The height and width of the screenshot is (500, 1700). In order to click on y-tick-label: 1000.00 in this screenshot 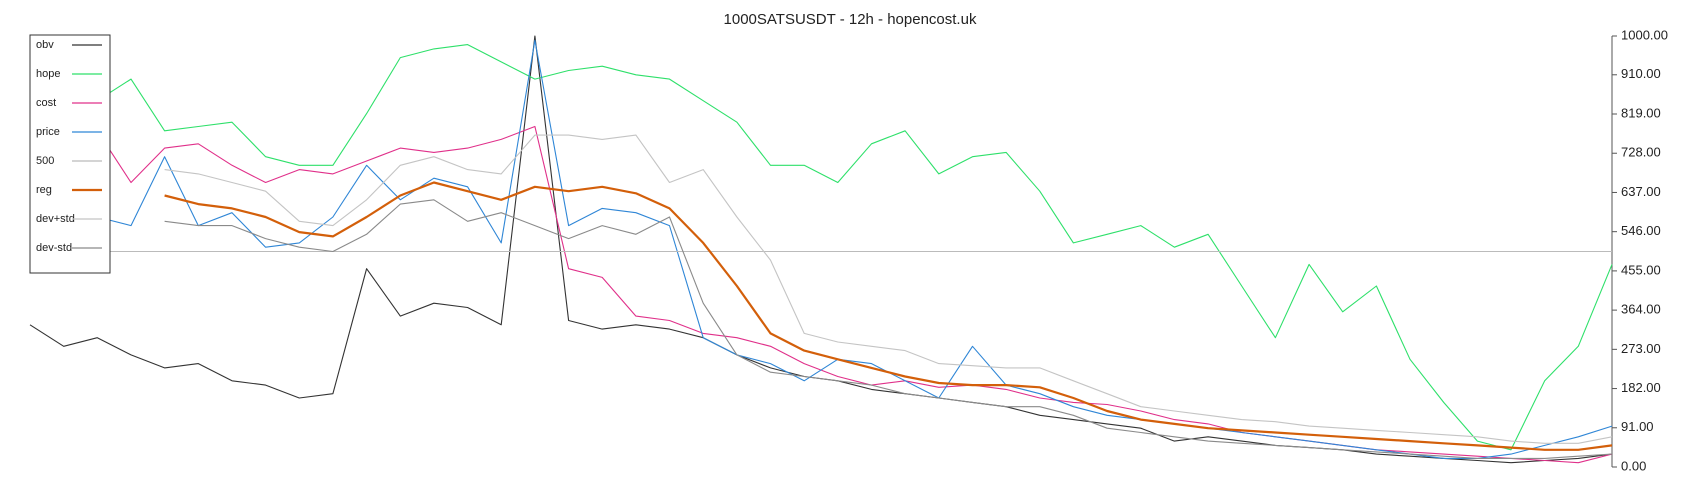, I will do `click(1644, 34)`.